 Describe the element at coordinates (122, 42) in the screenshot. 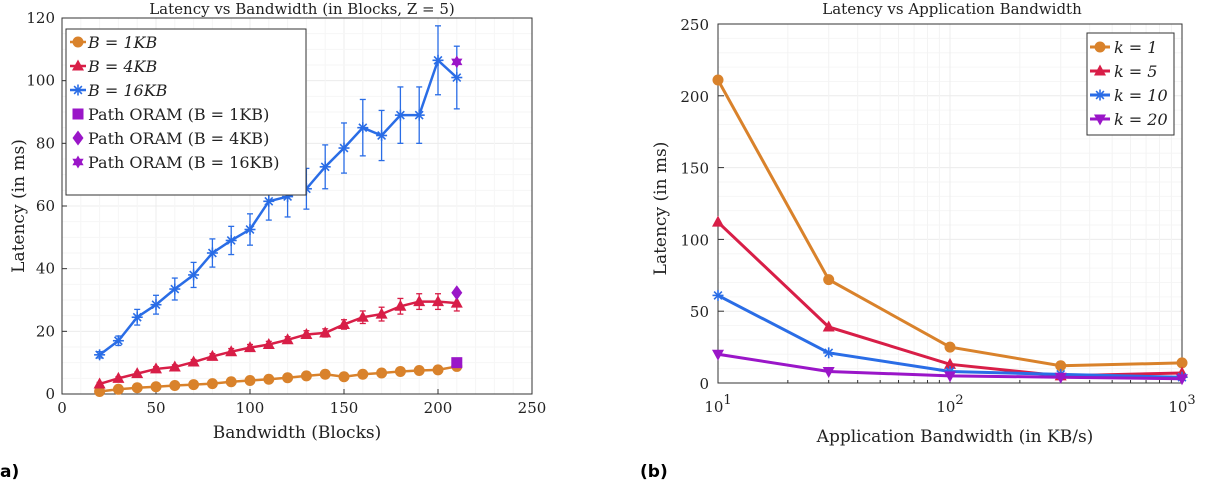

I see `chart-a-legend-label: B = 1KB` at that location.